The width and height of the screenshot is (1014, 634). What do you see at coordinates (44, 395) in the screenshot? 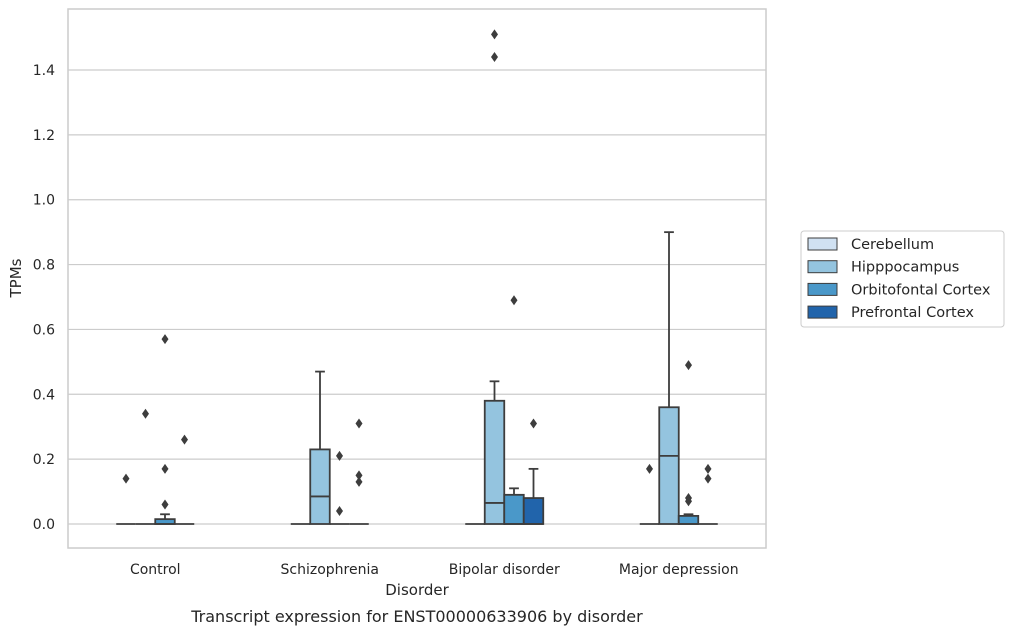
I see `y-tick-label: 0.4` at bounding box center [44, 395].